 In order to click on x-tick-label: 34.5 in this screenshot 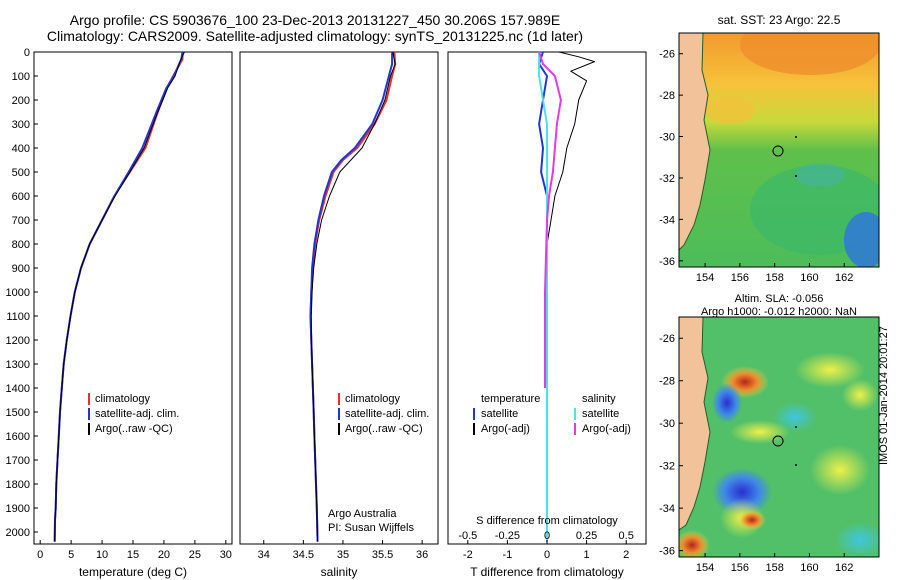, I will do `click(303, 555)`.